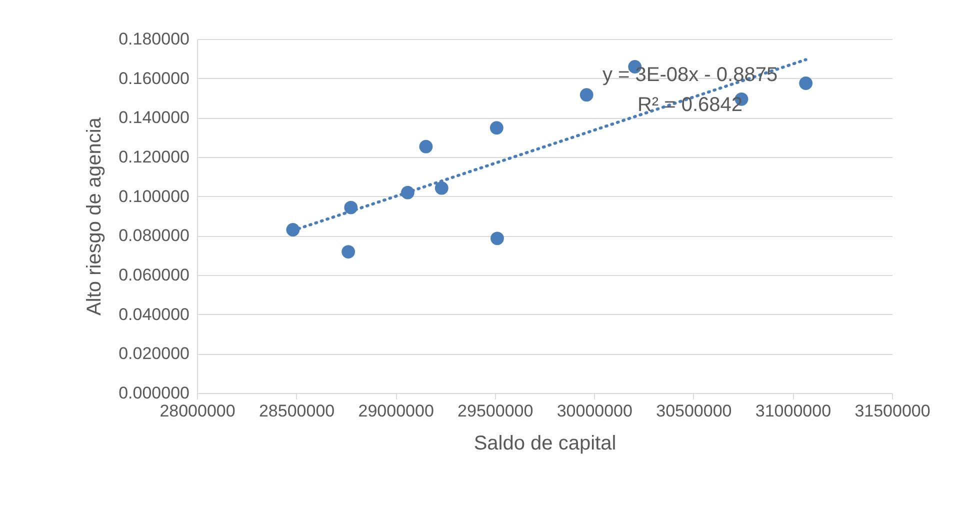  Describe the element at coordinates (496, 411) in the screenshot. I see `x-tick-label: 29500000` at that location.